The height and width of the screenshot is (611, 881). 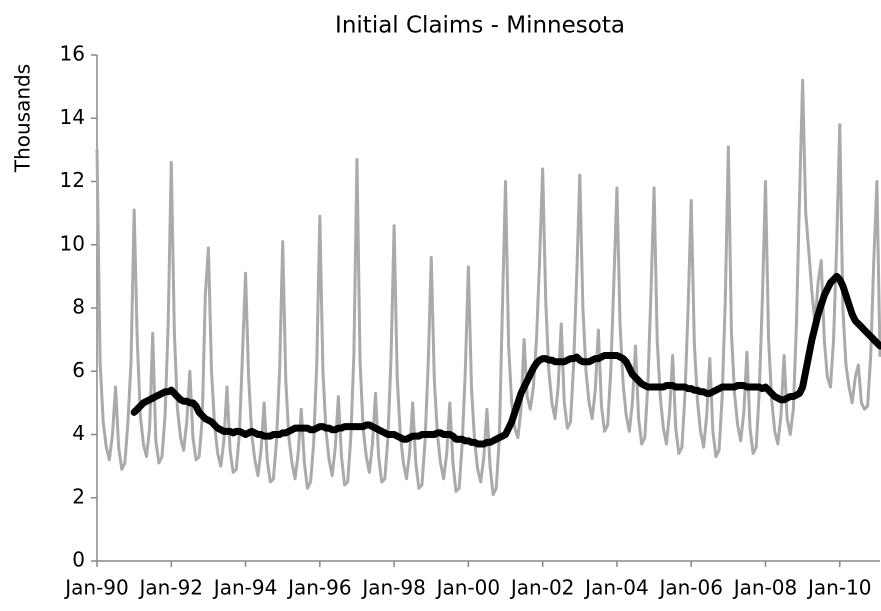 I want to click on x-tick-label: Jan-00, so click(x=468, y=588).